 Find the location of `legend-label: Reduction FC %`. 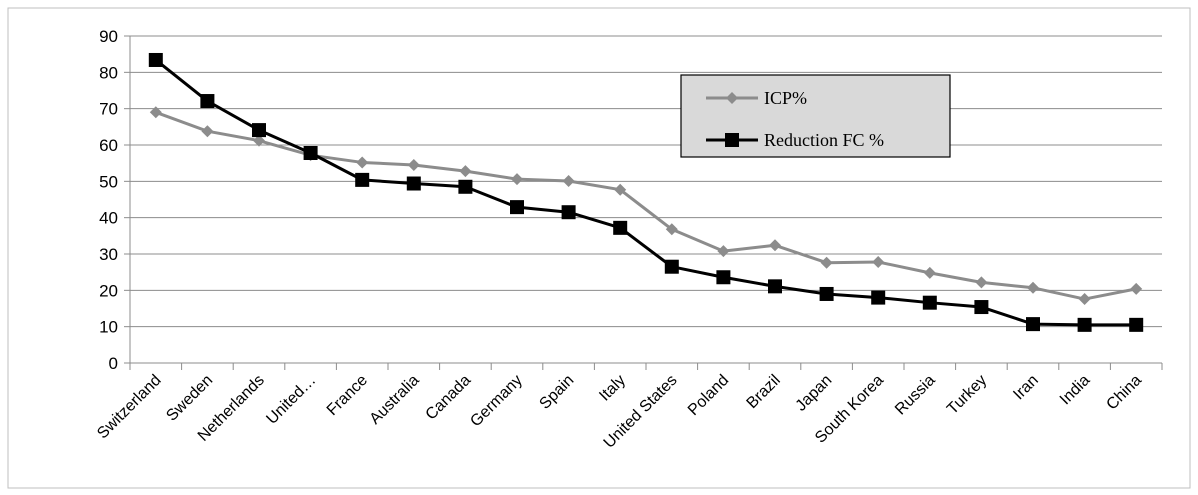

legend-label: Reduction FC % is located at coordinates (824, 140).